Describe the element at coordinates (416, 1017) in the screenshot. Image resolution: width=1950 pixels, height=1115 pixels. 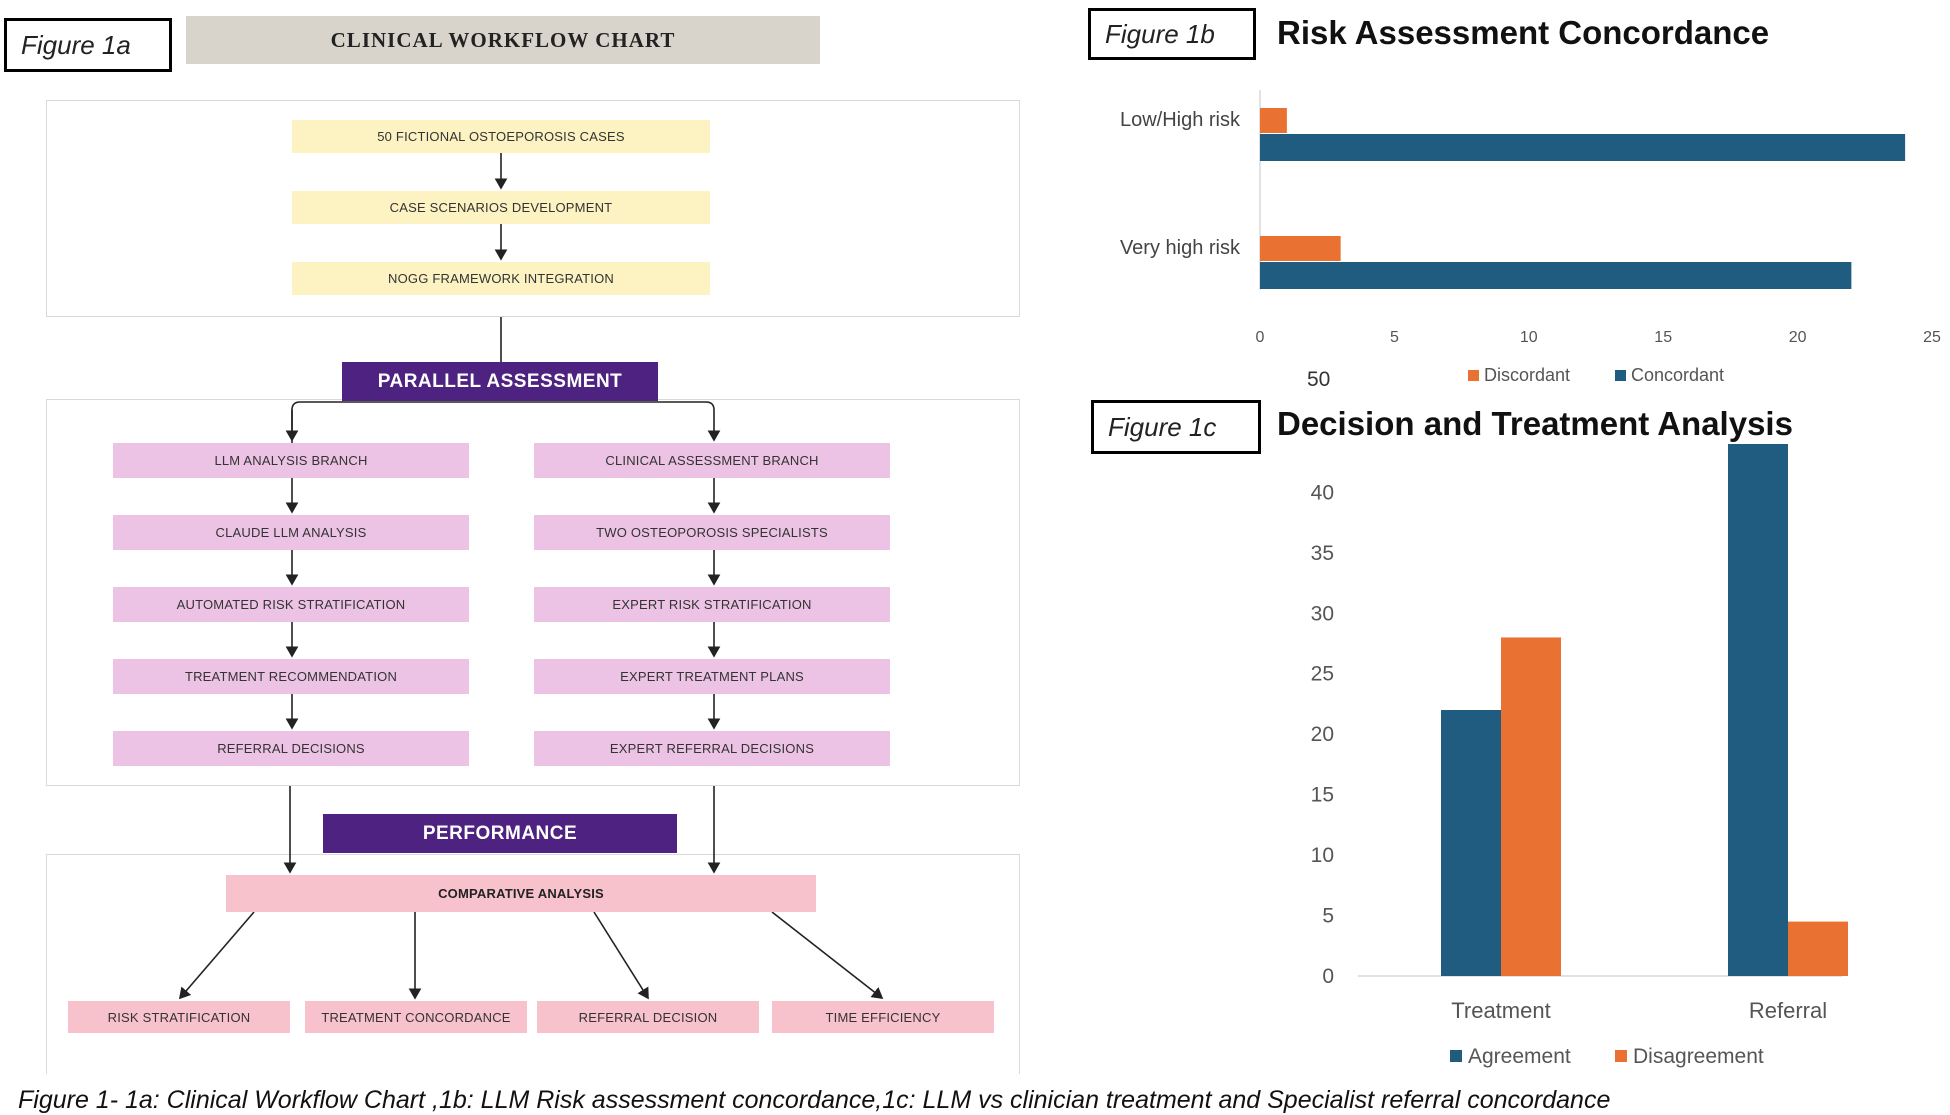
I see `outcome-treatment-concordance: TREATMENT CONCORDANCE` at that location.